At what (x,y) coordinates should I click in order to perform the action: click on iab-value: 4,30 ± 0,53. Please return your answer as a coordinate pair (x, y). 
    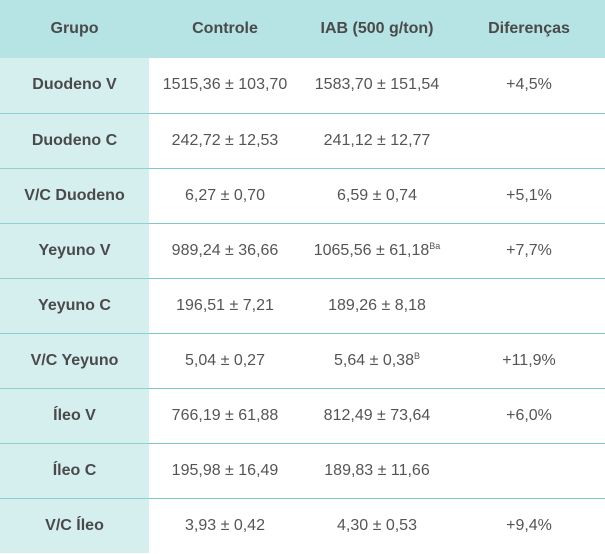
    Looking at the image, I should click on (377, 525).